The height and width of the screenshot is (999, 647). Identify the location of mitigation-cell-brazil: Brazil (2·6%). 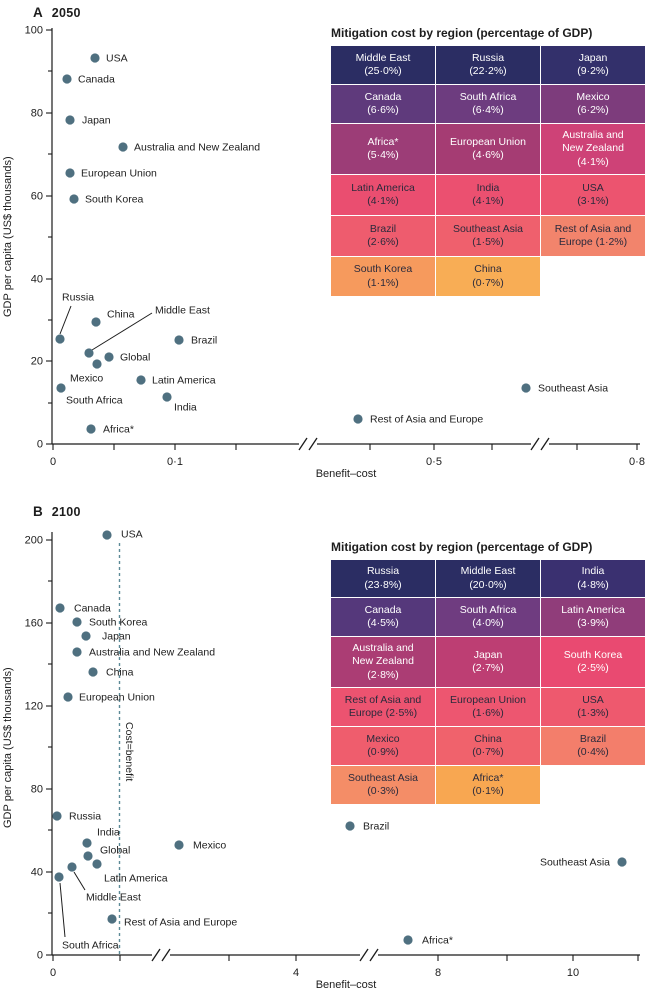
(383, 236).